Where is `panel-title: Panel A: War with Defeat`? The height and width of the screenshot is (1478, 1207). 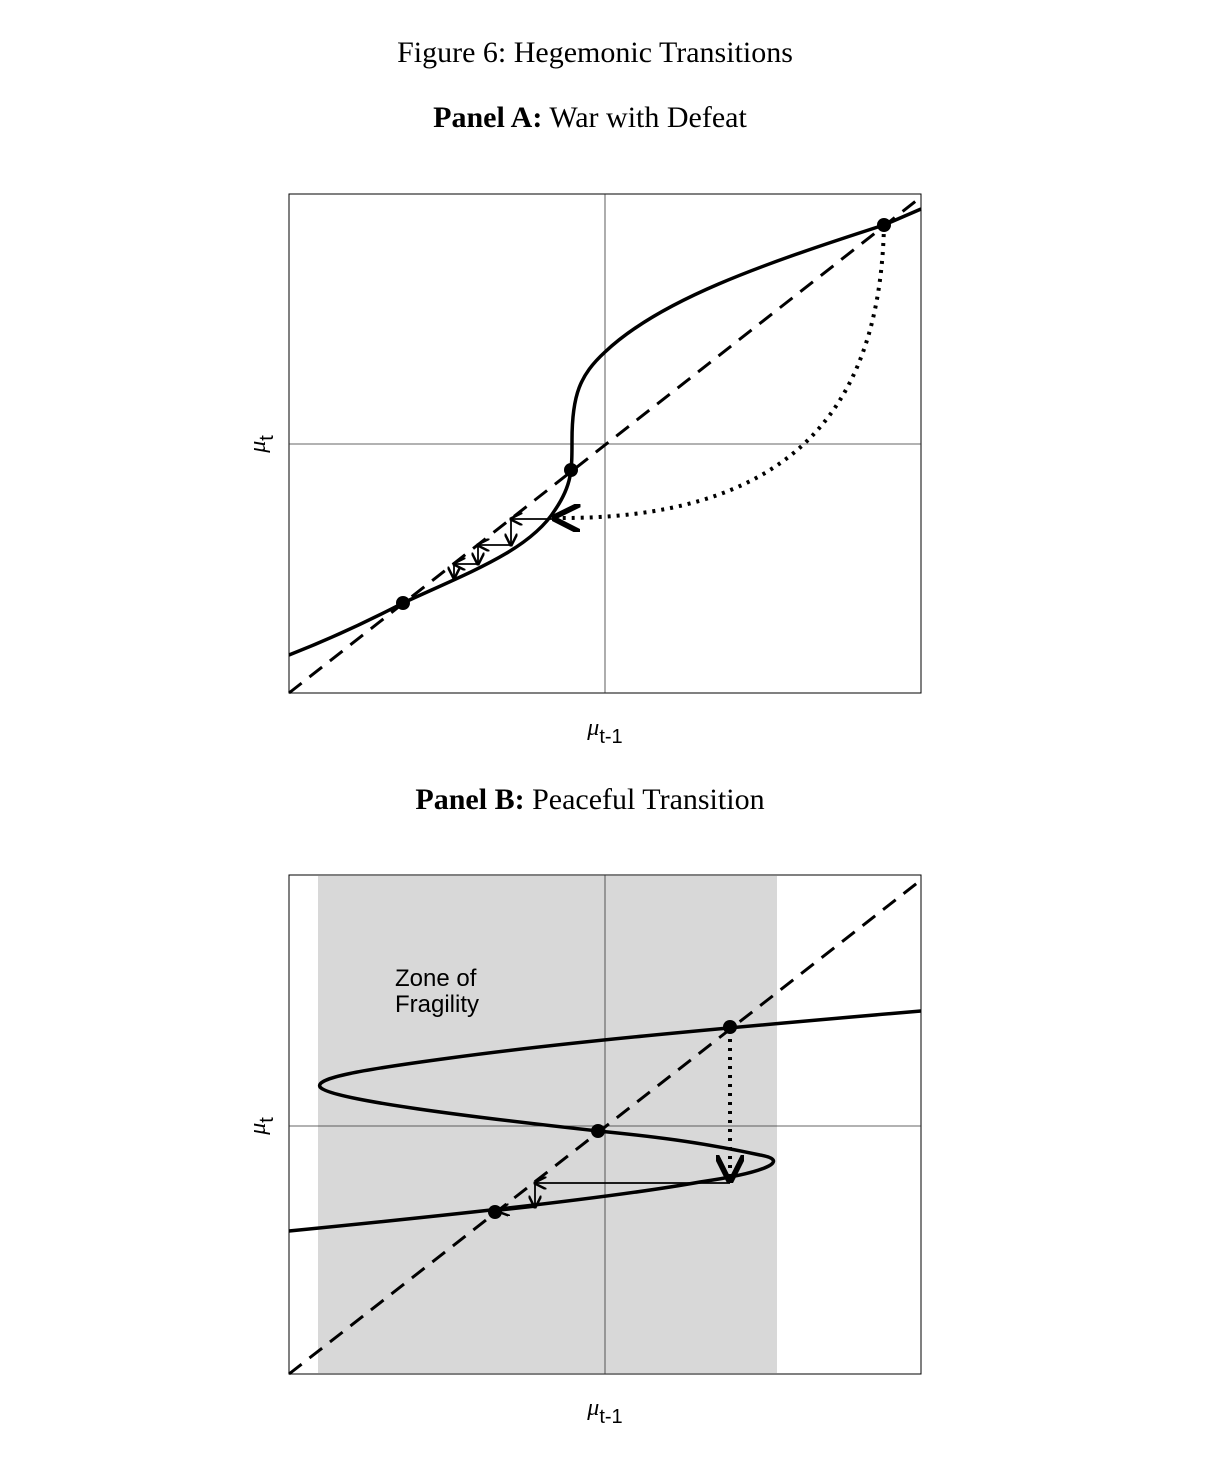
panel-title: Panel A: War with Defeat is located at coordinates (590, 117).